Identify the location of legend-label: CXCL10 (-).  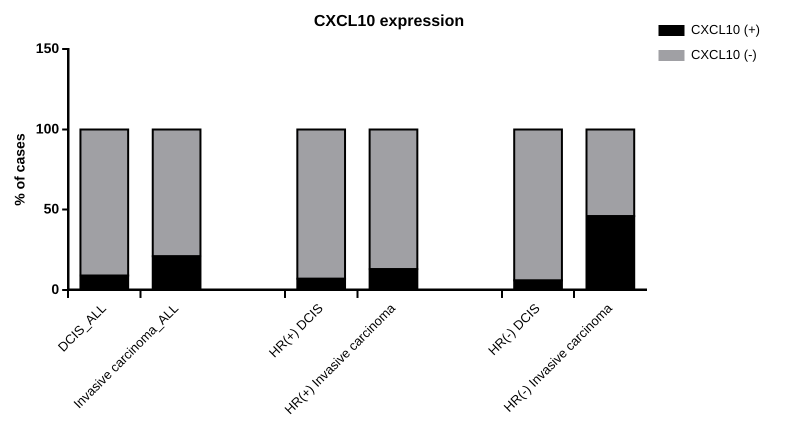
(724, 54).